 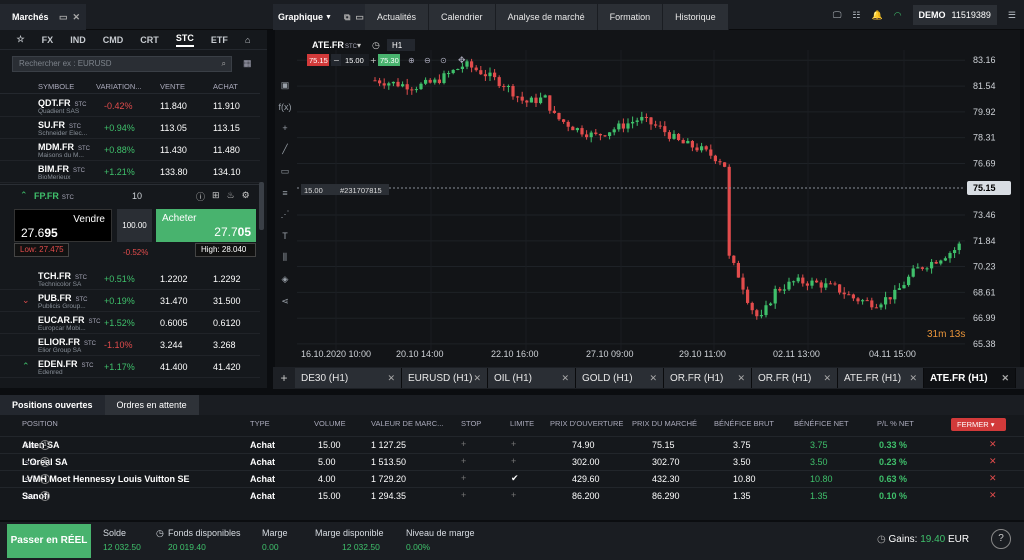 What do you see at coordinates (130, 106) in the screenshot?
I see `market-row: QDT.FR STC Quadient SAS -0.42% 11.840 11.910` at bounding box center [130, 106].